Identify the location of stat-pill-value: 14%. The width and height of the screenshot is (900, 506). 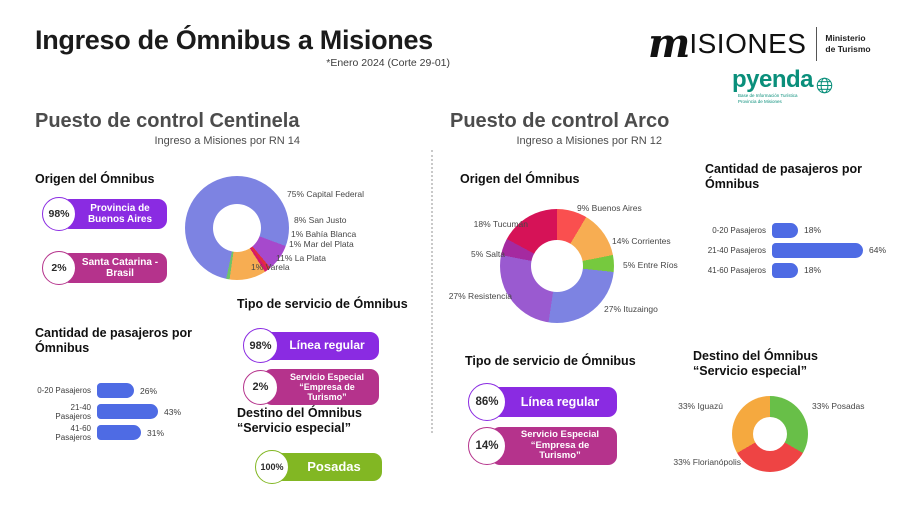
(487, 446).